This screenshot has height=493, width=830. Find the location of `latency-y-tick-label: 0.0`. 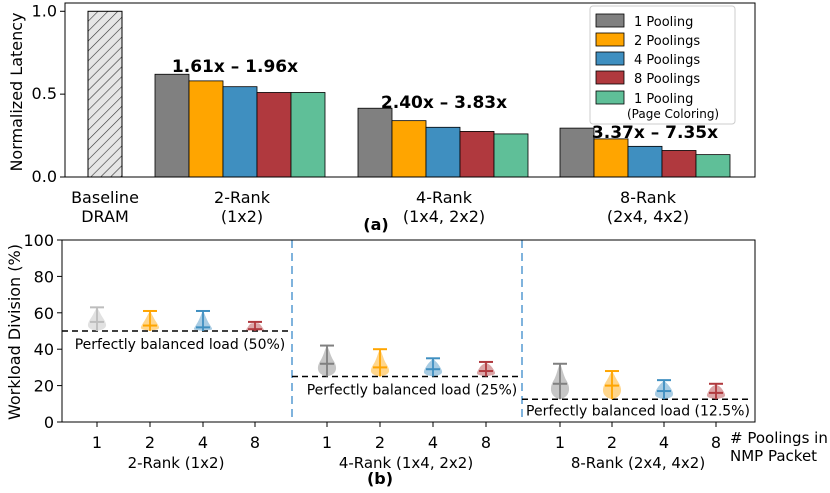

latency-y-tick-label: 0.0 is located at coordinates (44, 176).